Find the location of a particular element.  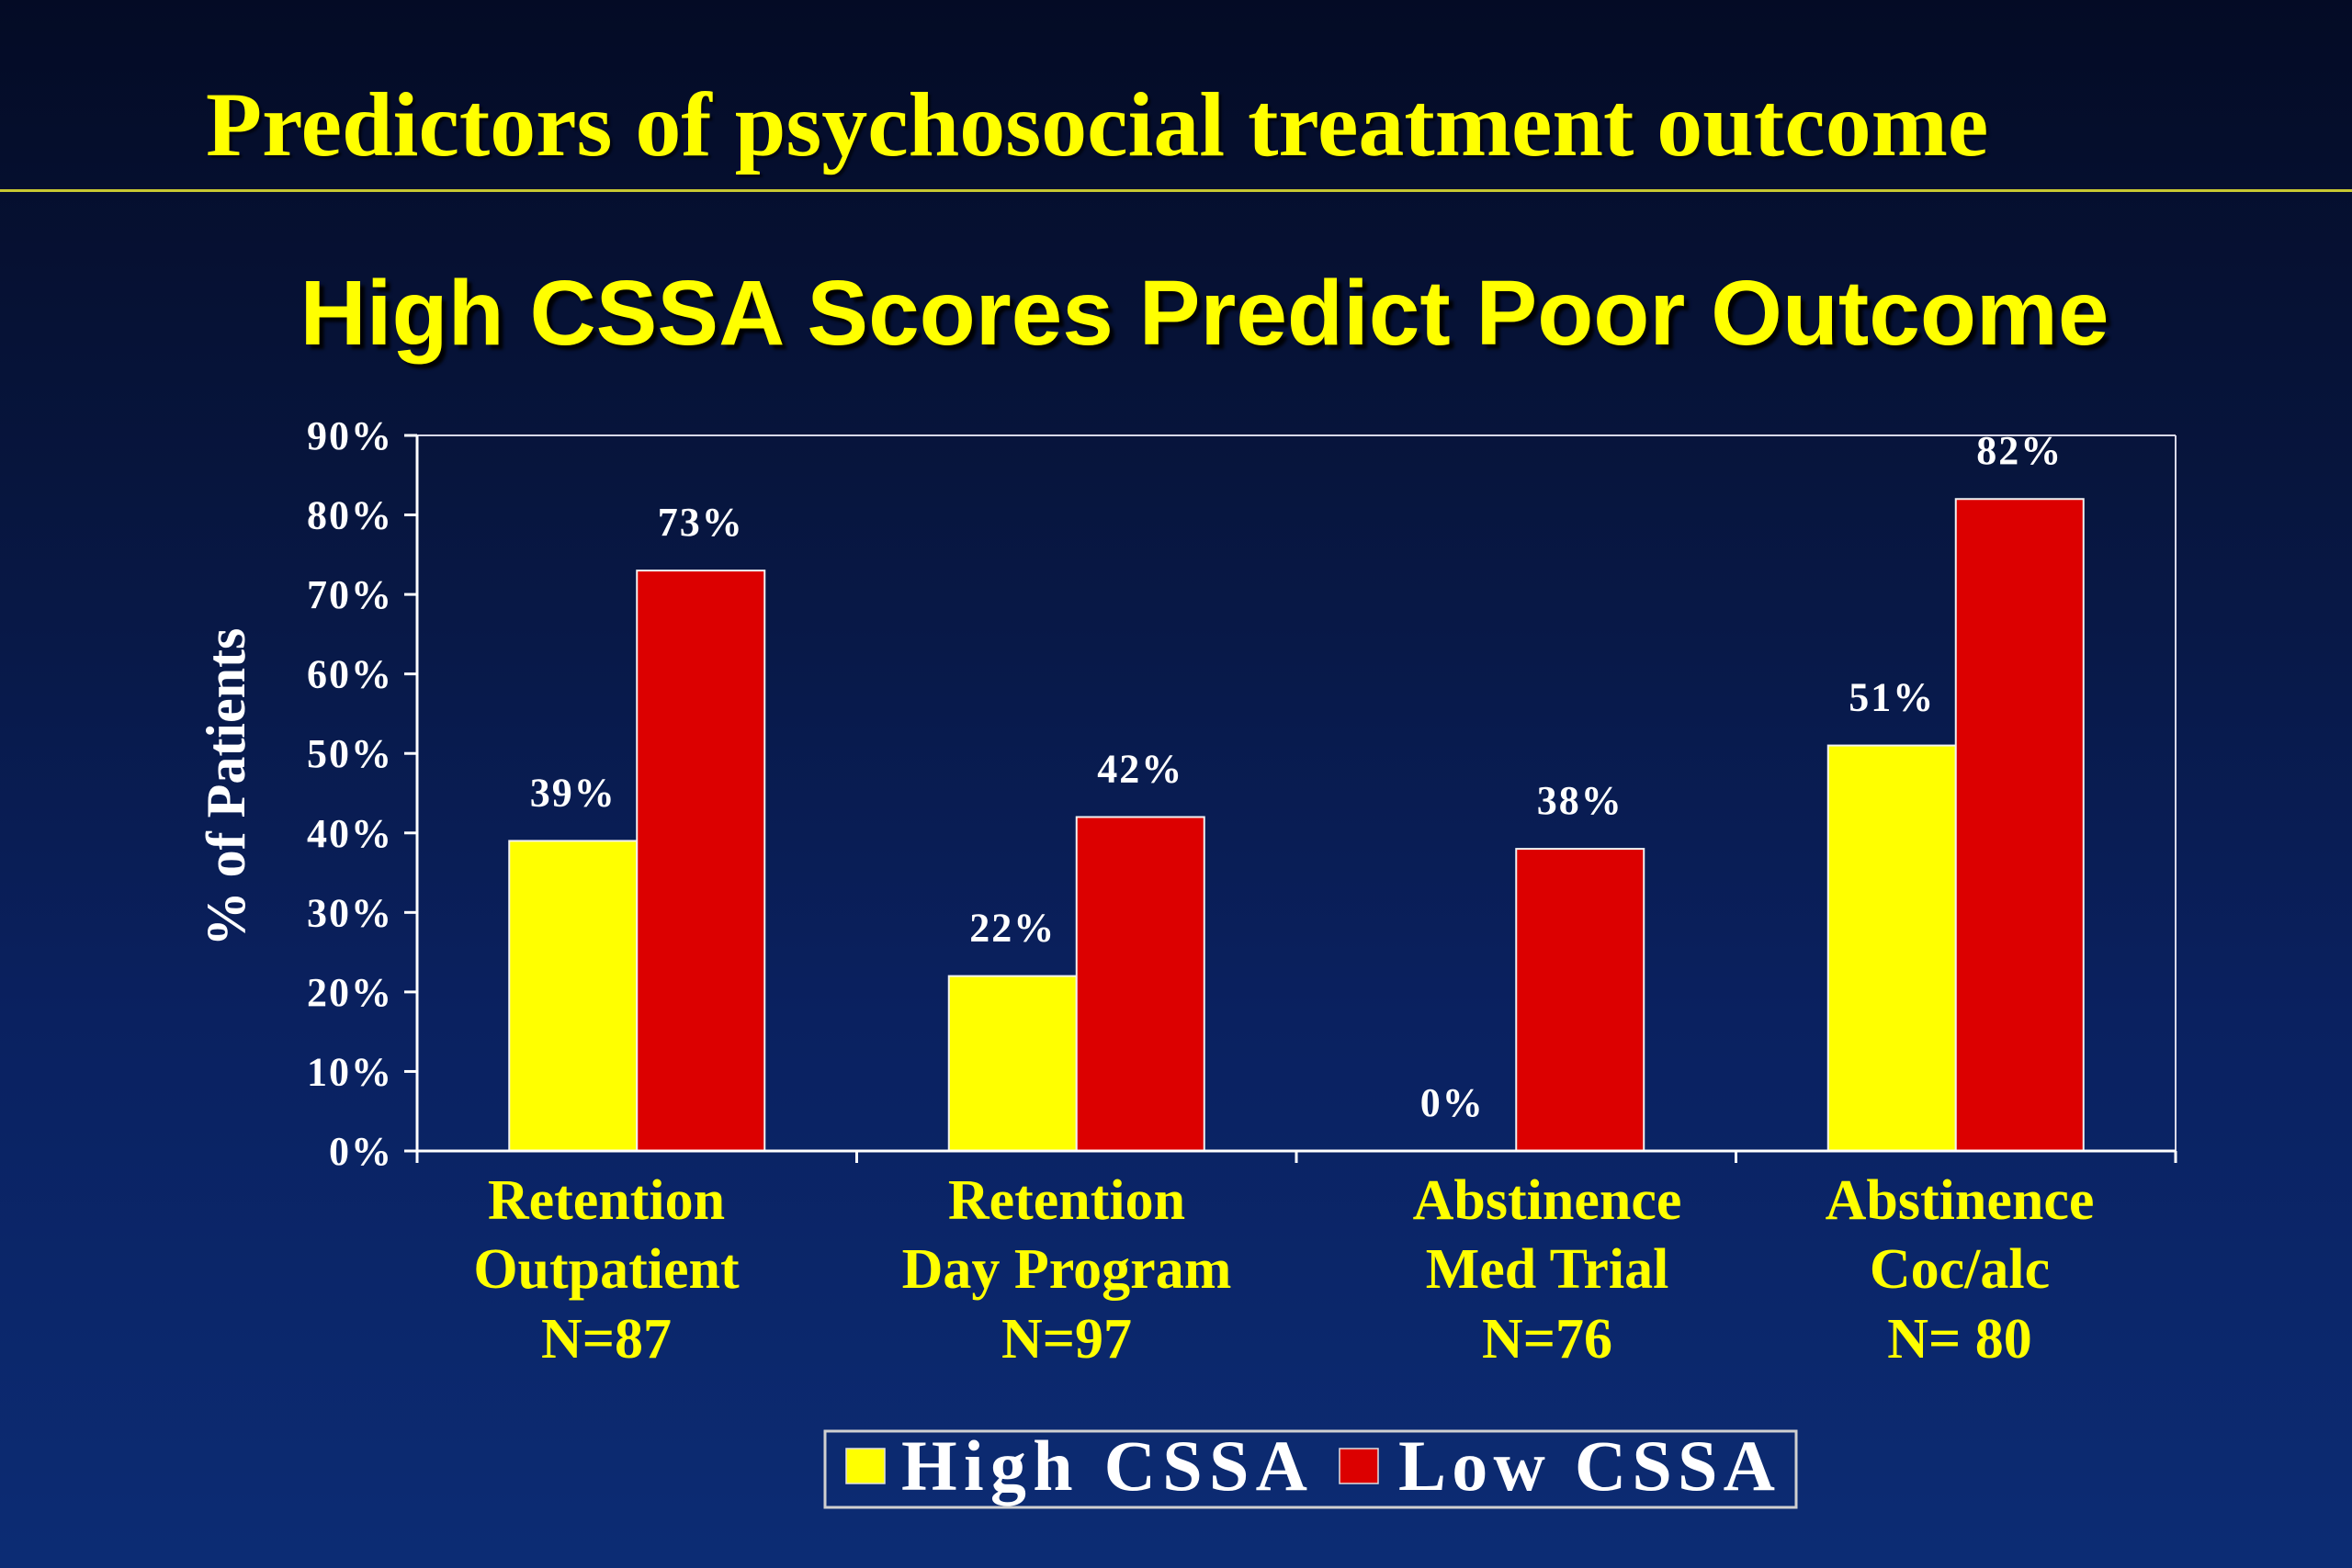

low-cssa-data-label-4: 82% is located at coordinates (2019, 451).